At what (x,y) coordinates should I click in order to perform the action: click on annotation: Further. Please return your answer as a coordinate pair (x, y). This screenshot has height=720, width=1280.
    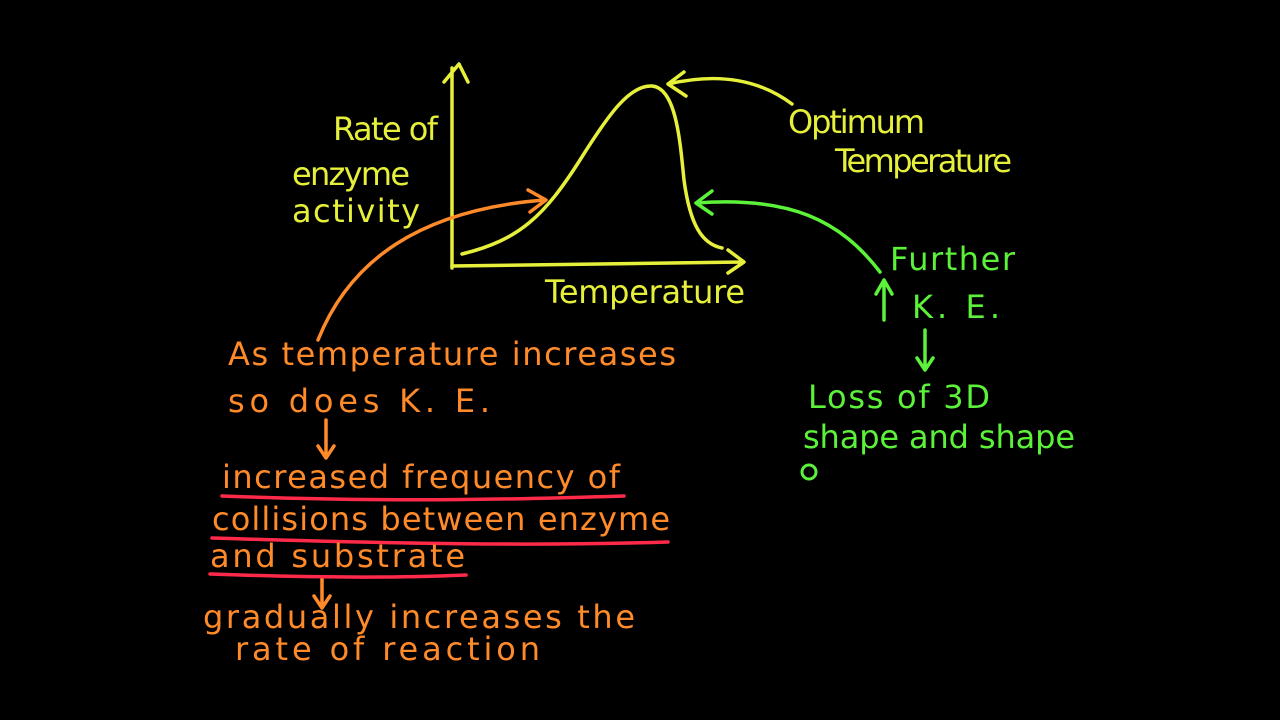
    Looking at the image, I should click on (953, 259).